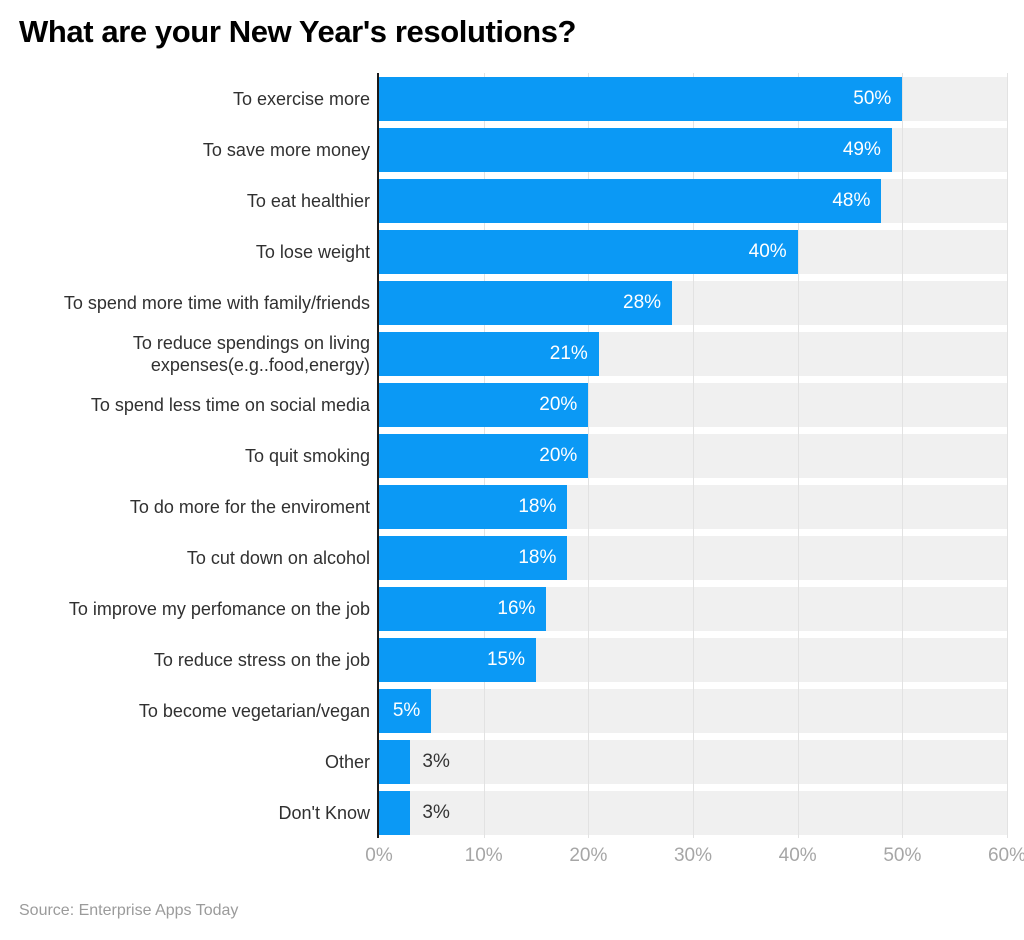 The height and width of the screenshot is (940, 1024). Describe the element at coordinates (767, 251) in the screenshot. I see `value-label: 40%` at that location.